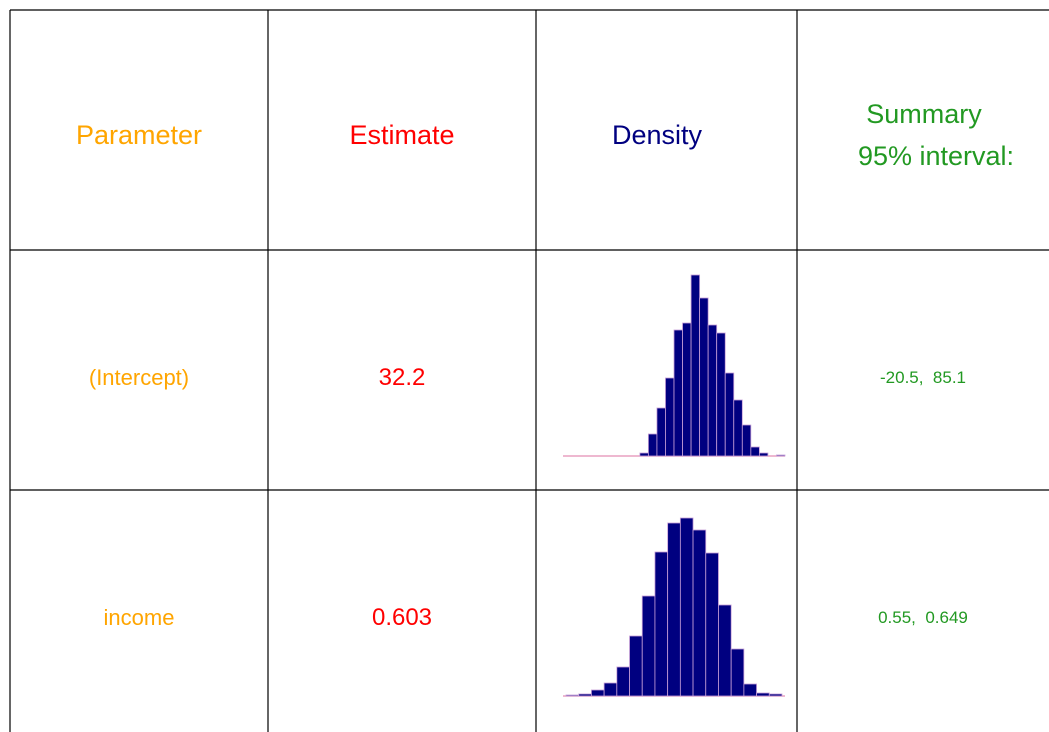 The width and height of the screenshot is (1049, 732). Describe the element at coordinates (402, 377) in the screenshot. I see `estimate: 32.2` at that location.